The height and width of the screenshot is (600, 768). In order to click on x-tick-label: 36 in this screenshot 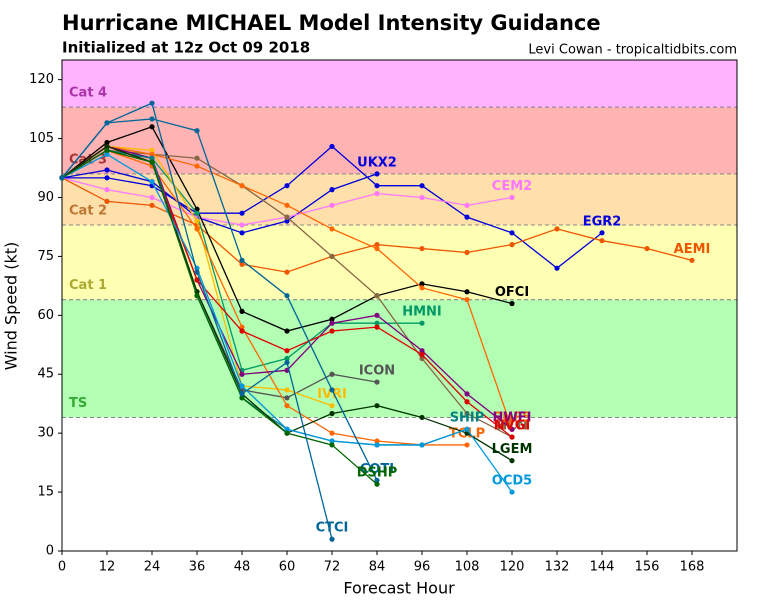, I will do `click(197, 567)`.